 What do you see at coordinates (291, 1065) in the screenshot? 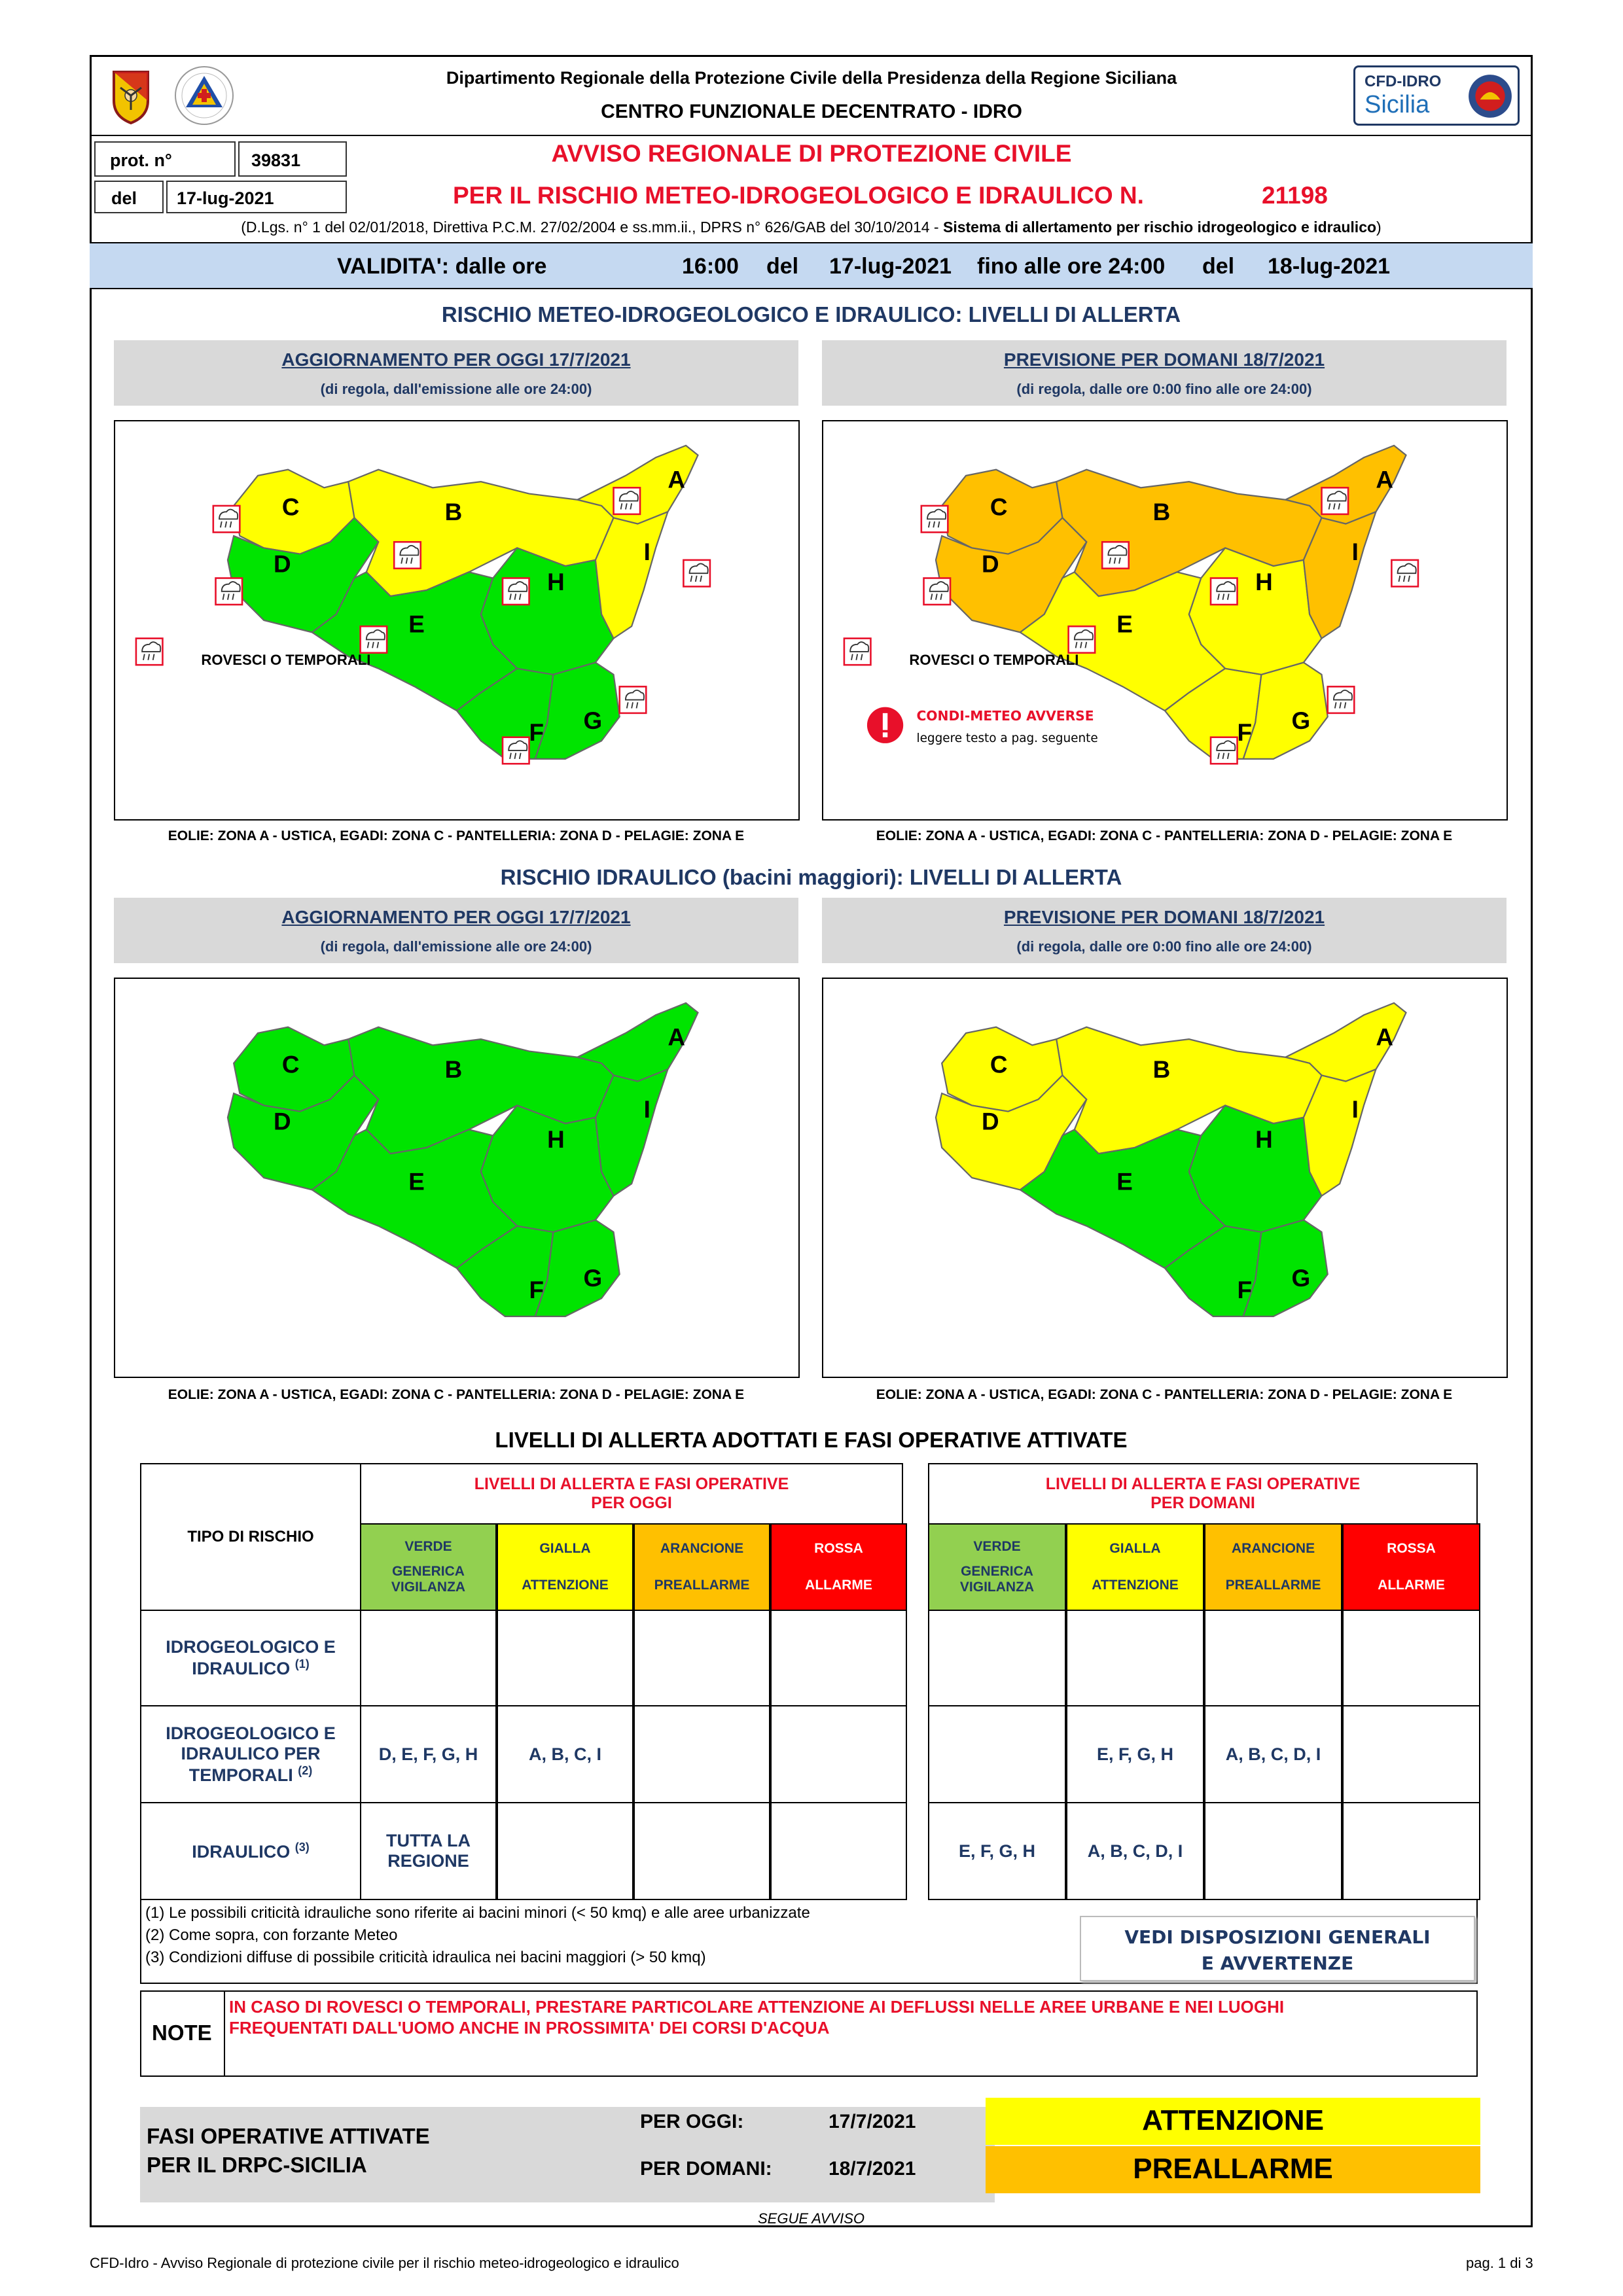
I see `zone-label-c: C` at bounding box center [291, 1065].